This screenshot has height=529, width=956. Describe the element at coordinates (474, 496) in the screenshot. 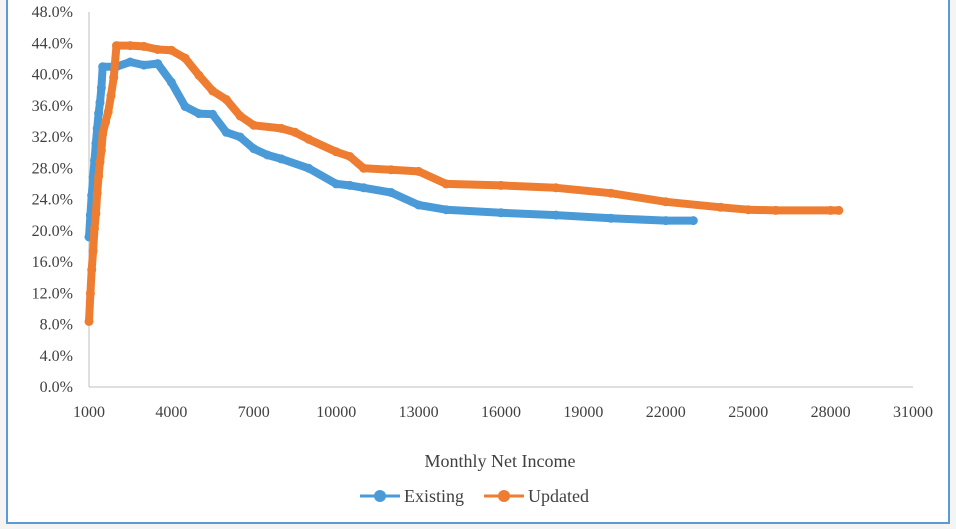

I see `legend: Existing Updated` at that location.